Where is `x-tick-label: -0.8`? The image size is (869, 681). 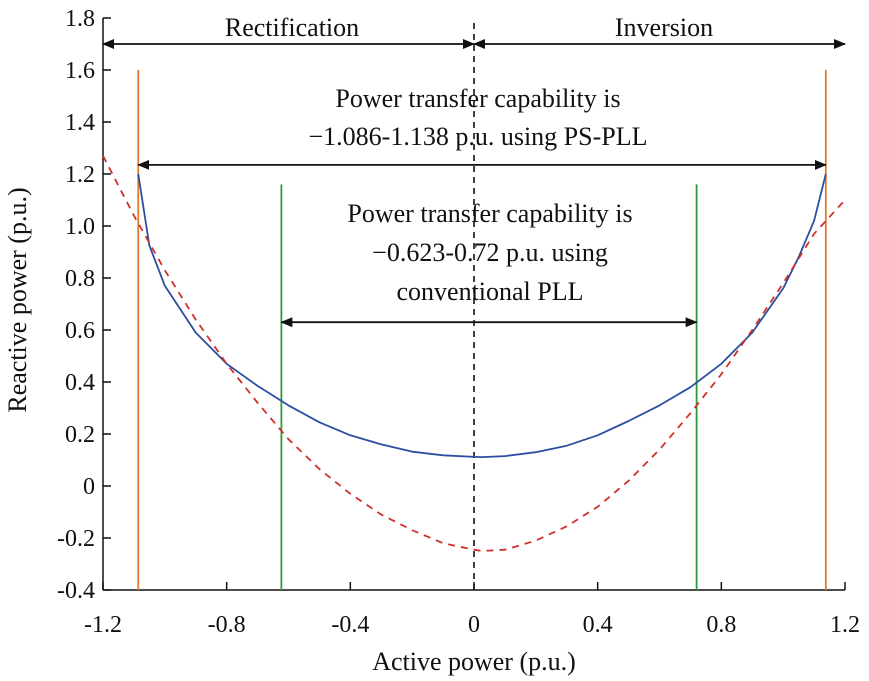 x-tick-label: -0.8 is located at coordinates (227, 625).